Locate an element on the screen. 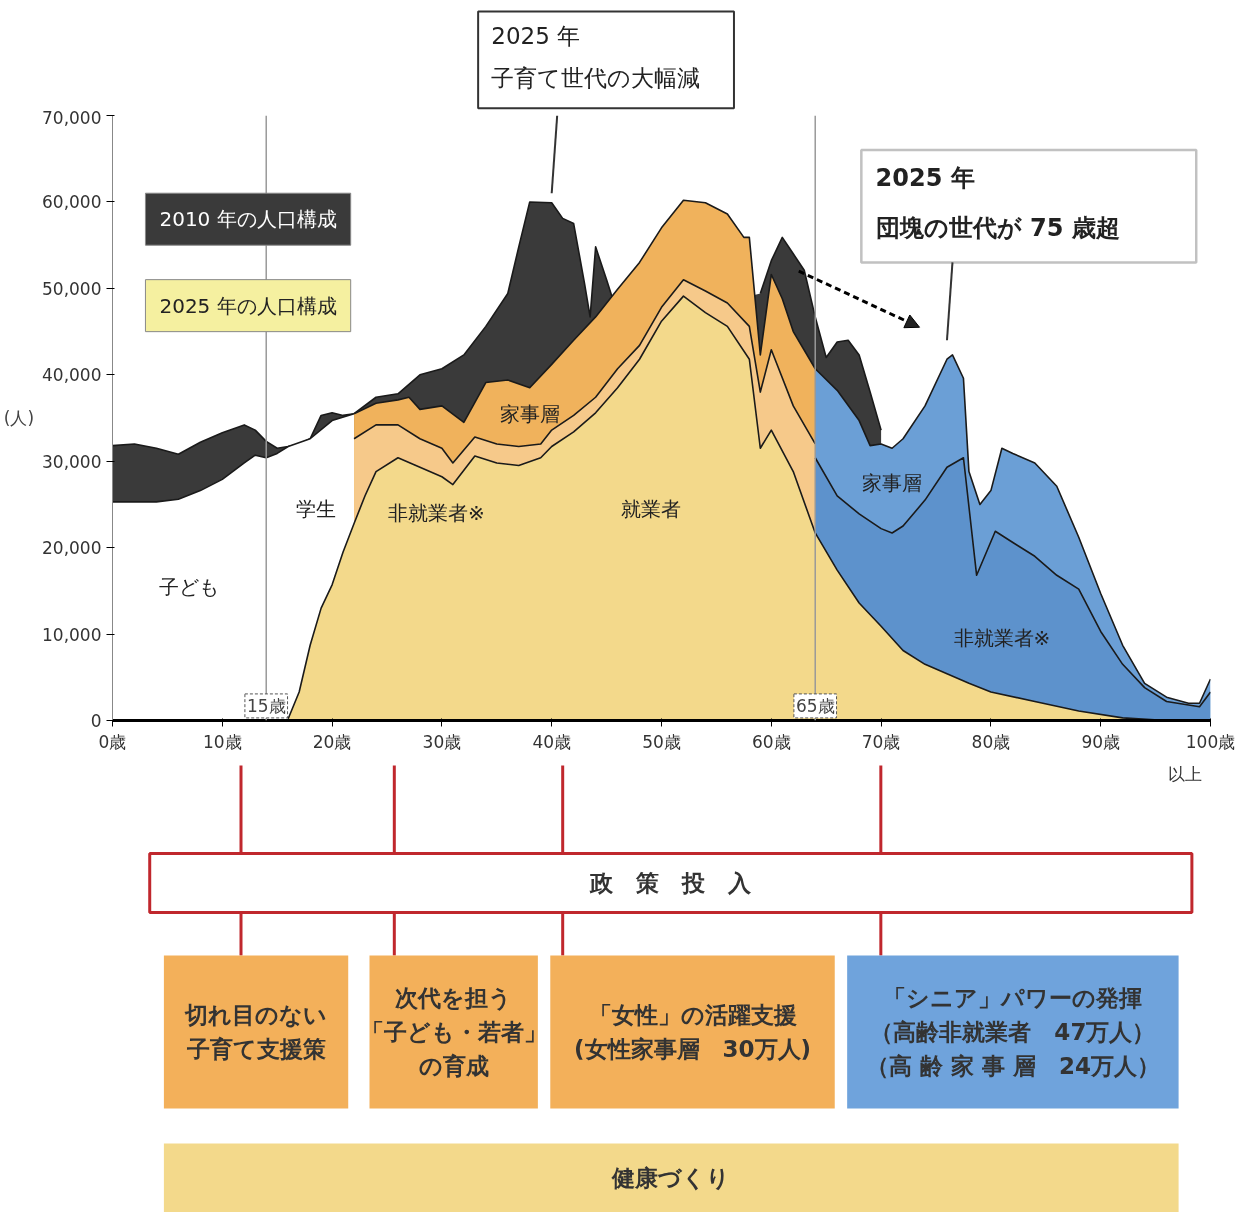 This screenshot has width=1239, height=1212. annotation: 2010 年の人口構成 is located at coordinates (248, 219).